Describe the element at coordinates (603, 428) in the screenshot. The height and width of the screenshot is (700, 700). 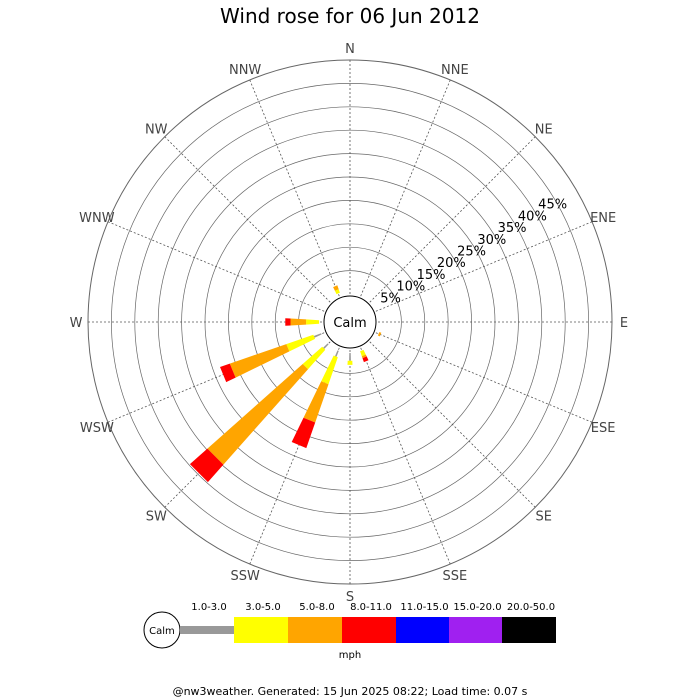
I see `direction-label-ese: ESE` at that location.